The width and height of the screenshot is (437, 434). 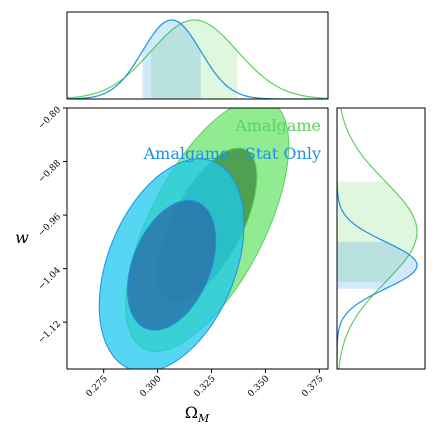 What do you see at coordinates (197, 414) in the screenshot?
I see `x-axis-label: ΩM` at bounding box center [197, 414].